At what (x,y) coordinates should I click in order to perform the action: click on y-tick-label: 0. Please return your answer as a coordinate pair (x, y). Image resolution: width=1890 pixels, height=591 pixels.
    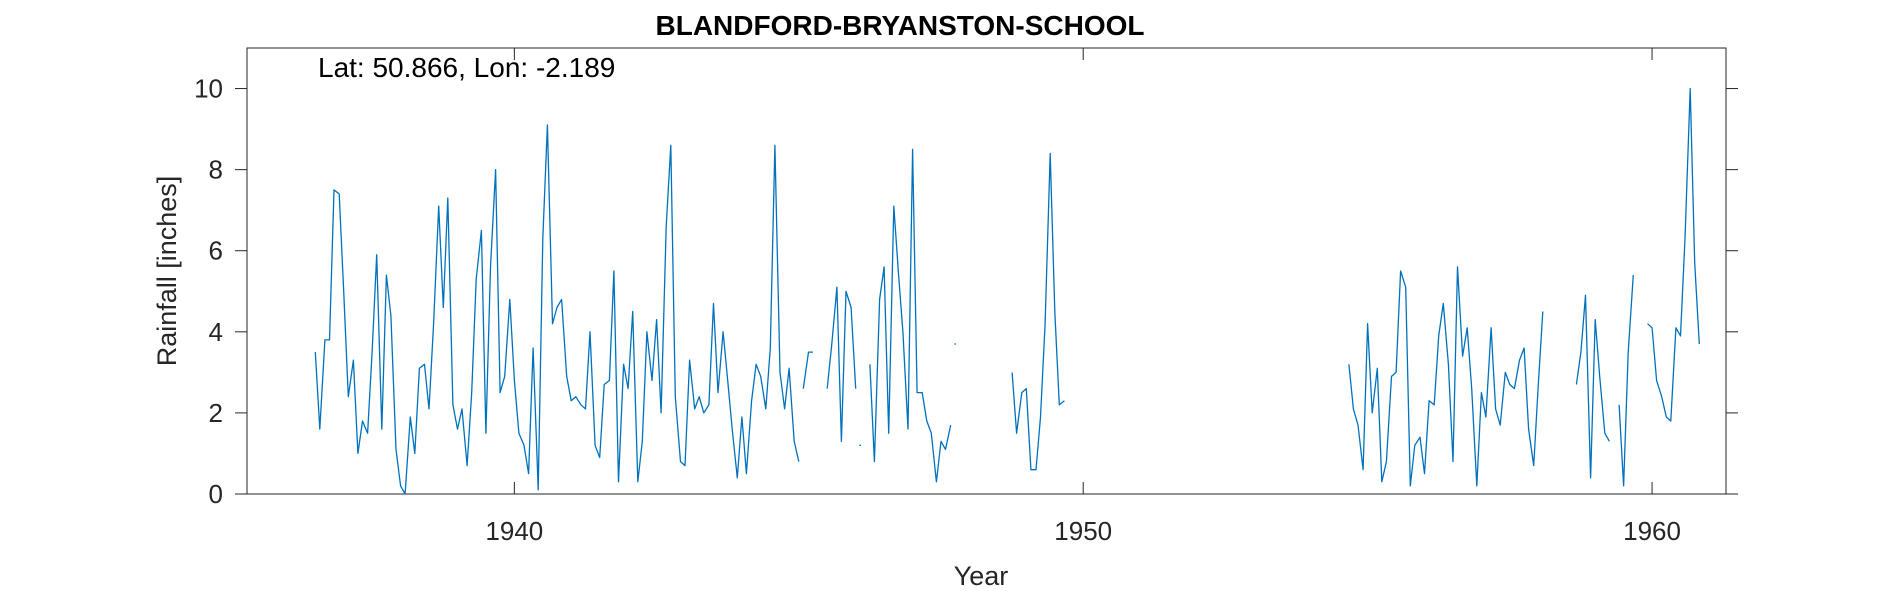
    Looking at the image, I should click on (216, 494).